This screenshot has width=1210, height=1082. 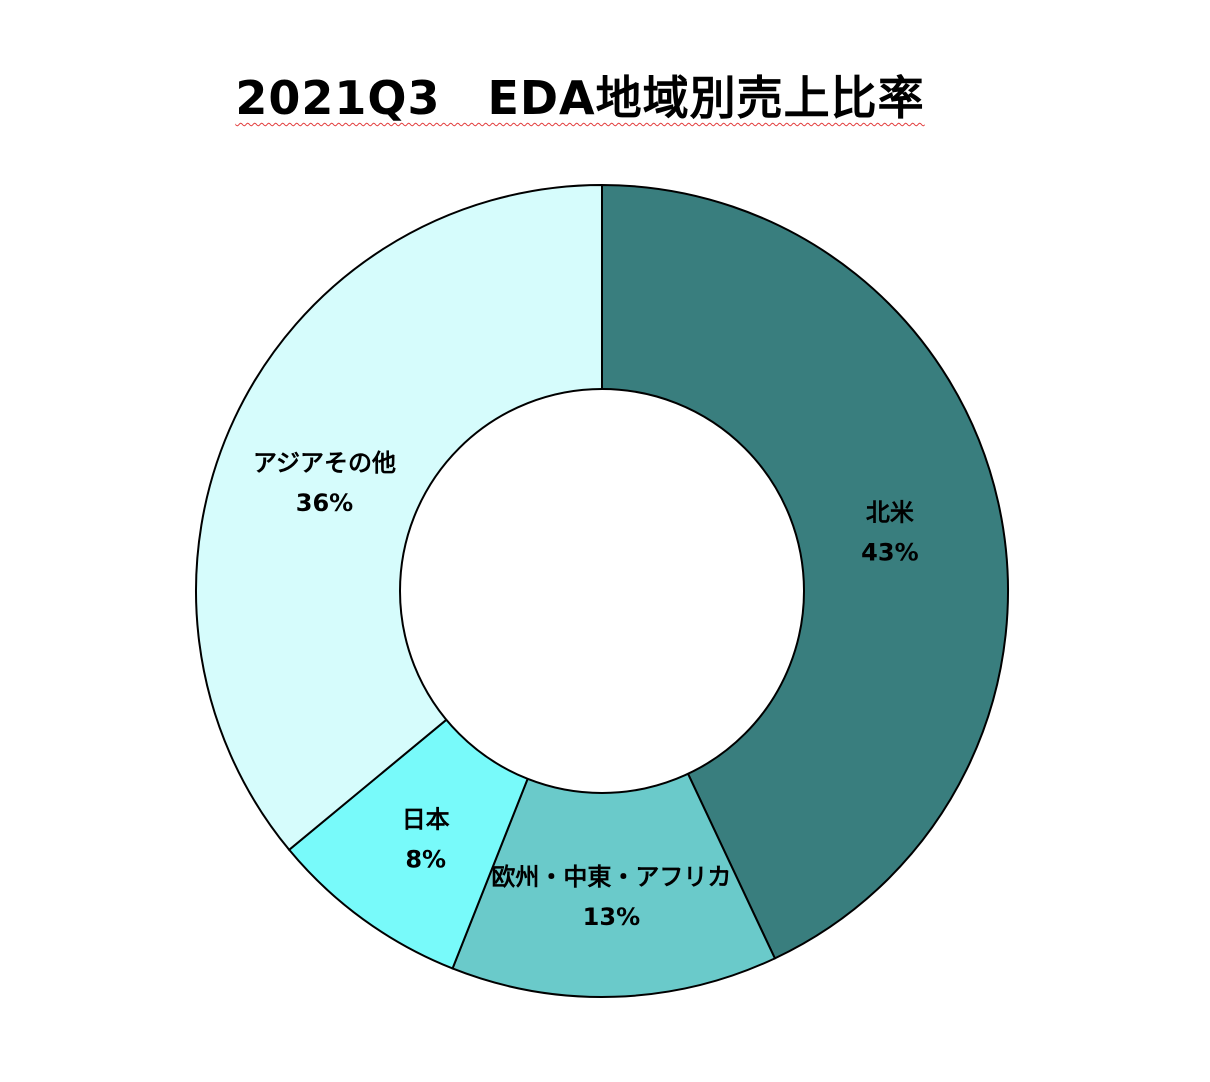 I want to click on chart-title-text: 2021Q3 EDA地域別売上比率, so click(x=580, y=98).